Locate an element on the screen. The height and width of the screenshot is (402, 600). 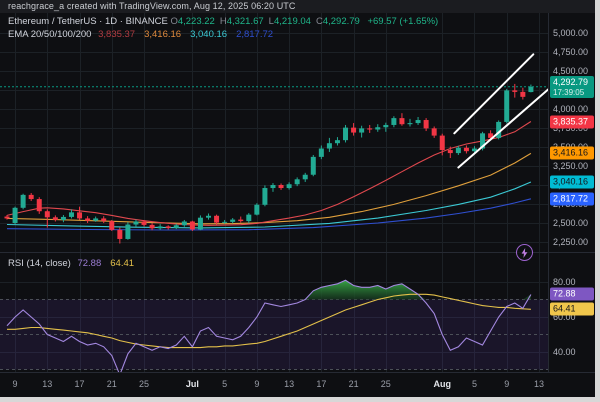
rsi-ma-value-label: 64.41 is located at coordinates (572, 309).